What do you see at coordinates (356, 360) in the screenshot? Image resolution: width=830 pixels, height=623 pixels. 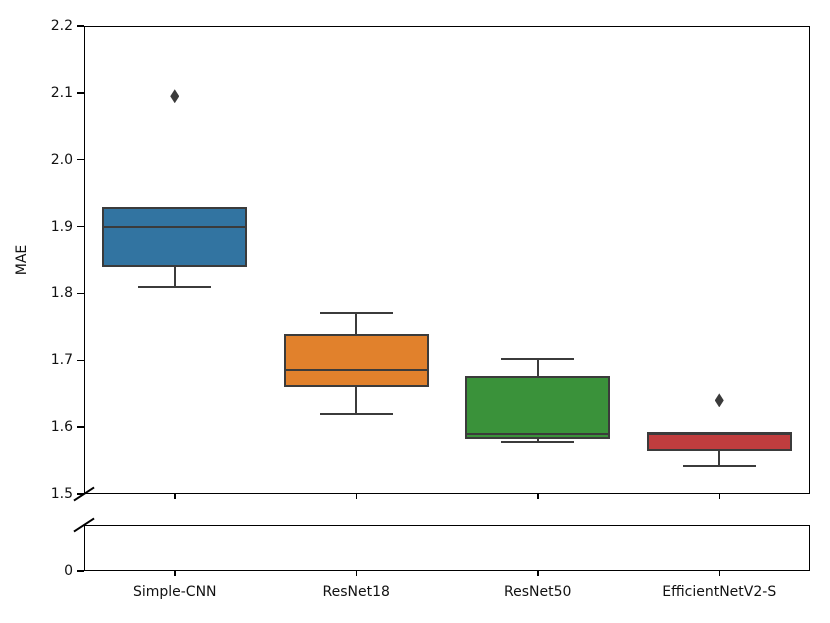 I see `box-resnet18` at bounding box center [356, 360].